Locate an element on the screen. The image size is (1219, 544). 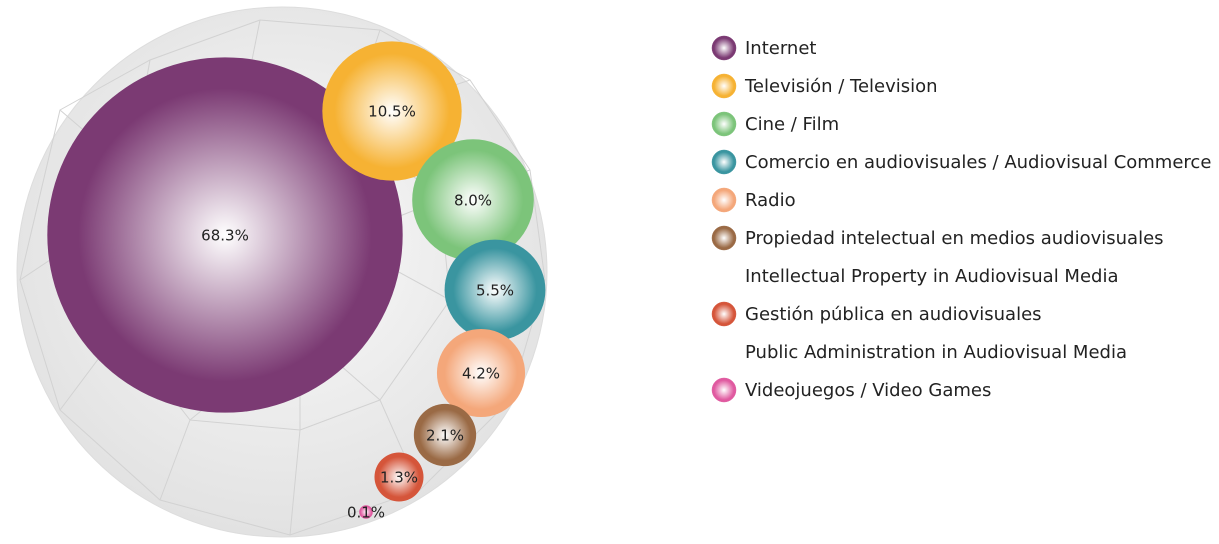
legend-label: Radio is located at coordinates (770, 200).